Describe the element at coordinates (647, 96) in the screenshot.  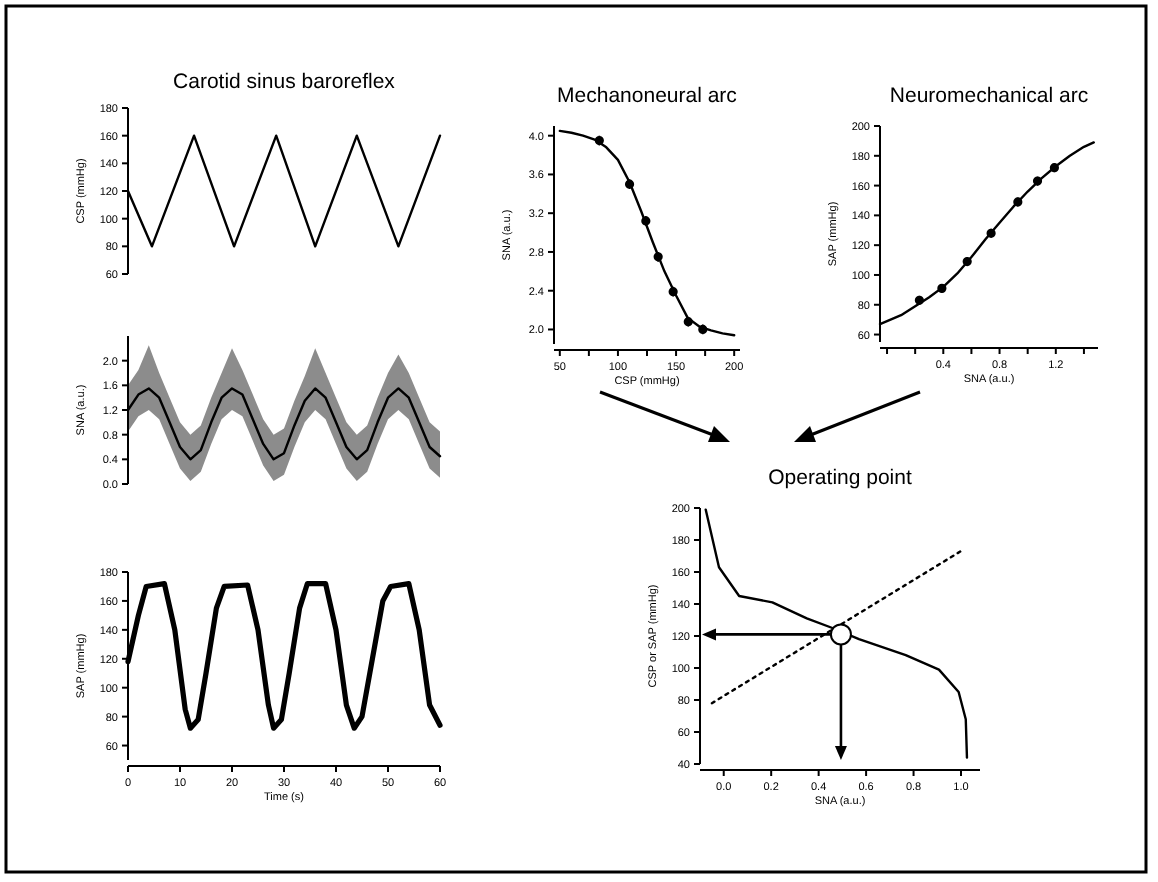
I see `chart-title: Mechanoneural arc` at that location.